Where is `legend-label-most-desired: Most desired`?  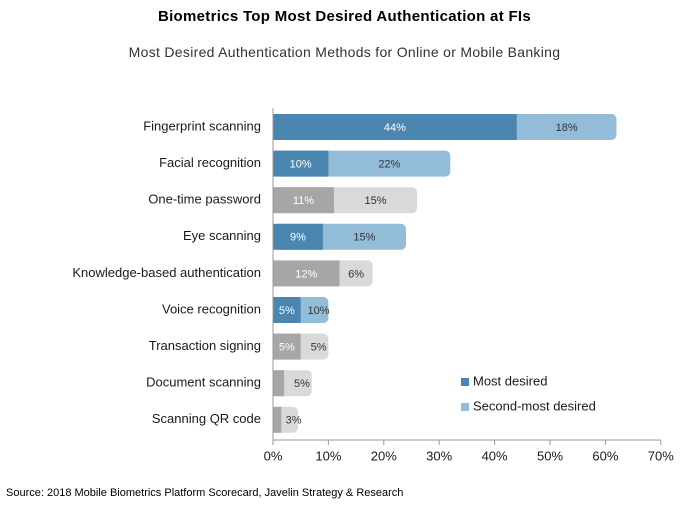 legend-label-most-desired: Most desired is located at coordinates (510, 380).